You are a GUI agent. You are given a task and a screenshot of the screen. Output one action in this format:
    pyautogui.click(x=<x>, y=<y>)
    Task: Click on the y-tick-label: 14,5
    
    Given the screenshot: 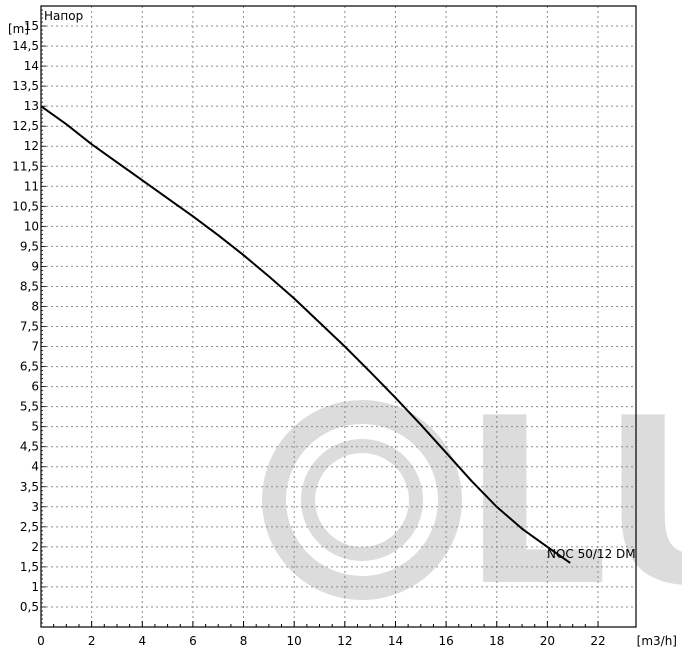 What is the action you would take?
    pyautogui.click(x=25, y=46)
    